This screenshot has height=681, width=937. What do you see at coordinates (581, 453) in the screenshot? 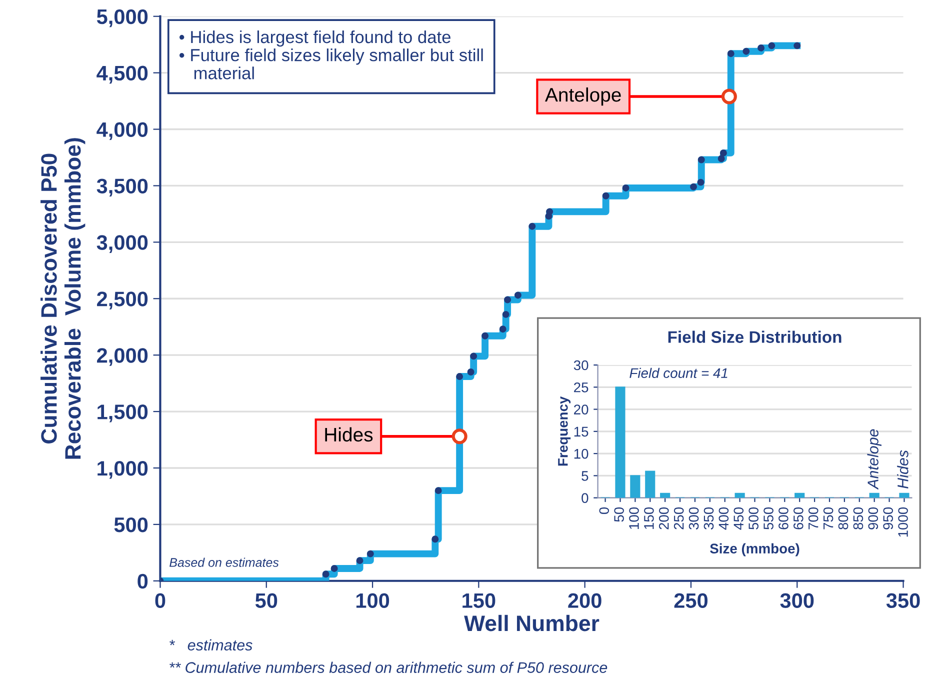
I see `y-tick-label: 10` at bounding box center [581, 453].